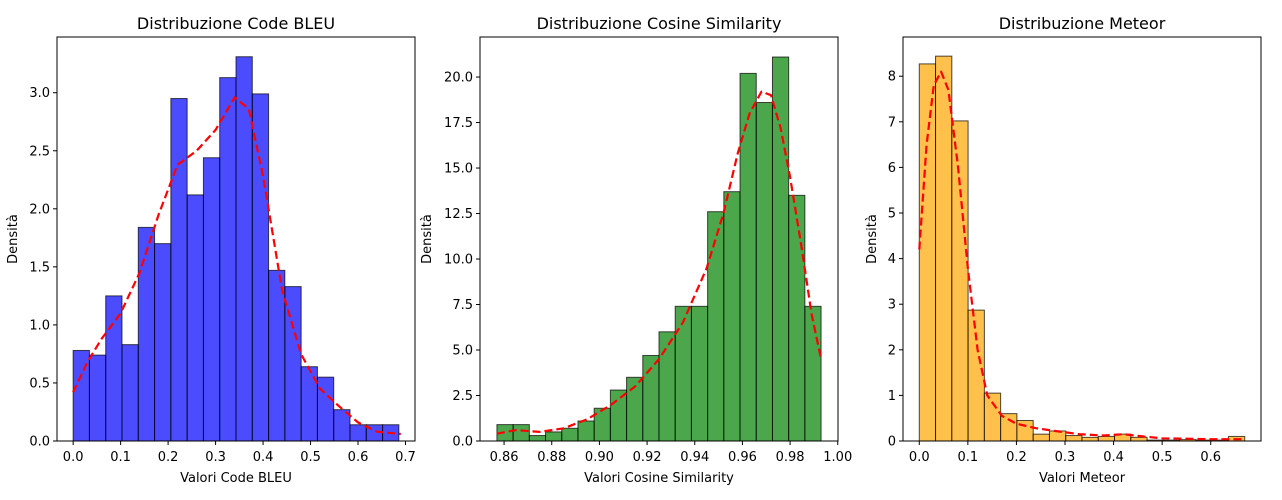  Describe the element at coordinates (39, 325) in the screenshot. I see `y-tick-label: 1.0` at that location.